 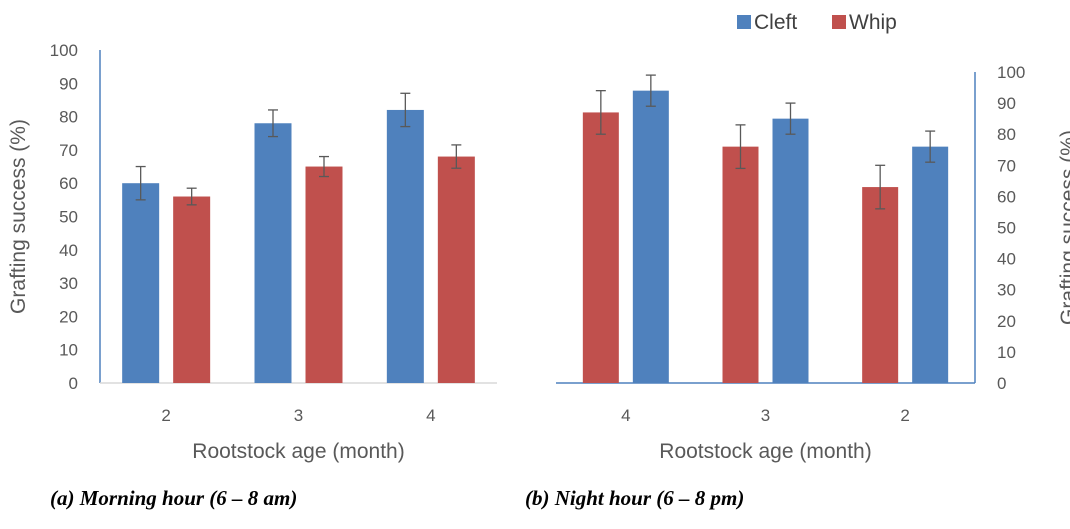 I want to click on legend-label-cleft: Cleft, so click(x=775, y=22).